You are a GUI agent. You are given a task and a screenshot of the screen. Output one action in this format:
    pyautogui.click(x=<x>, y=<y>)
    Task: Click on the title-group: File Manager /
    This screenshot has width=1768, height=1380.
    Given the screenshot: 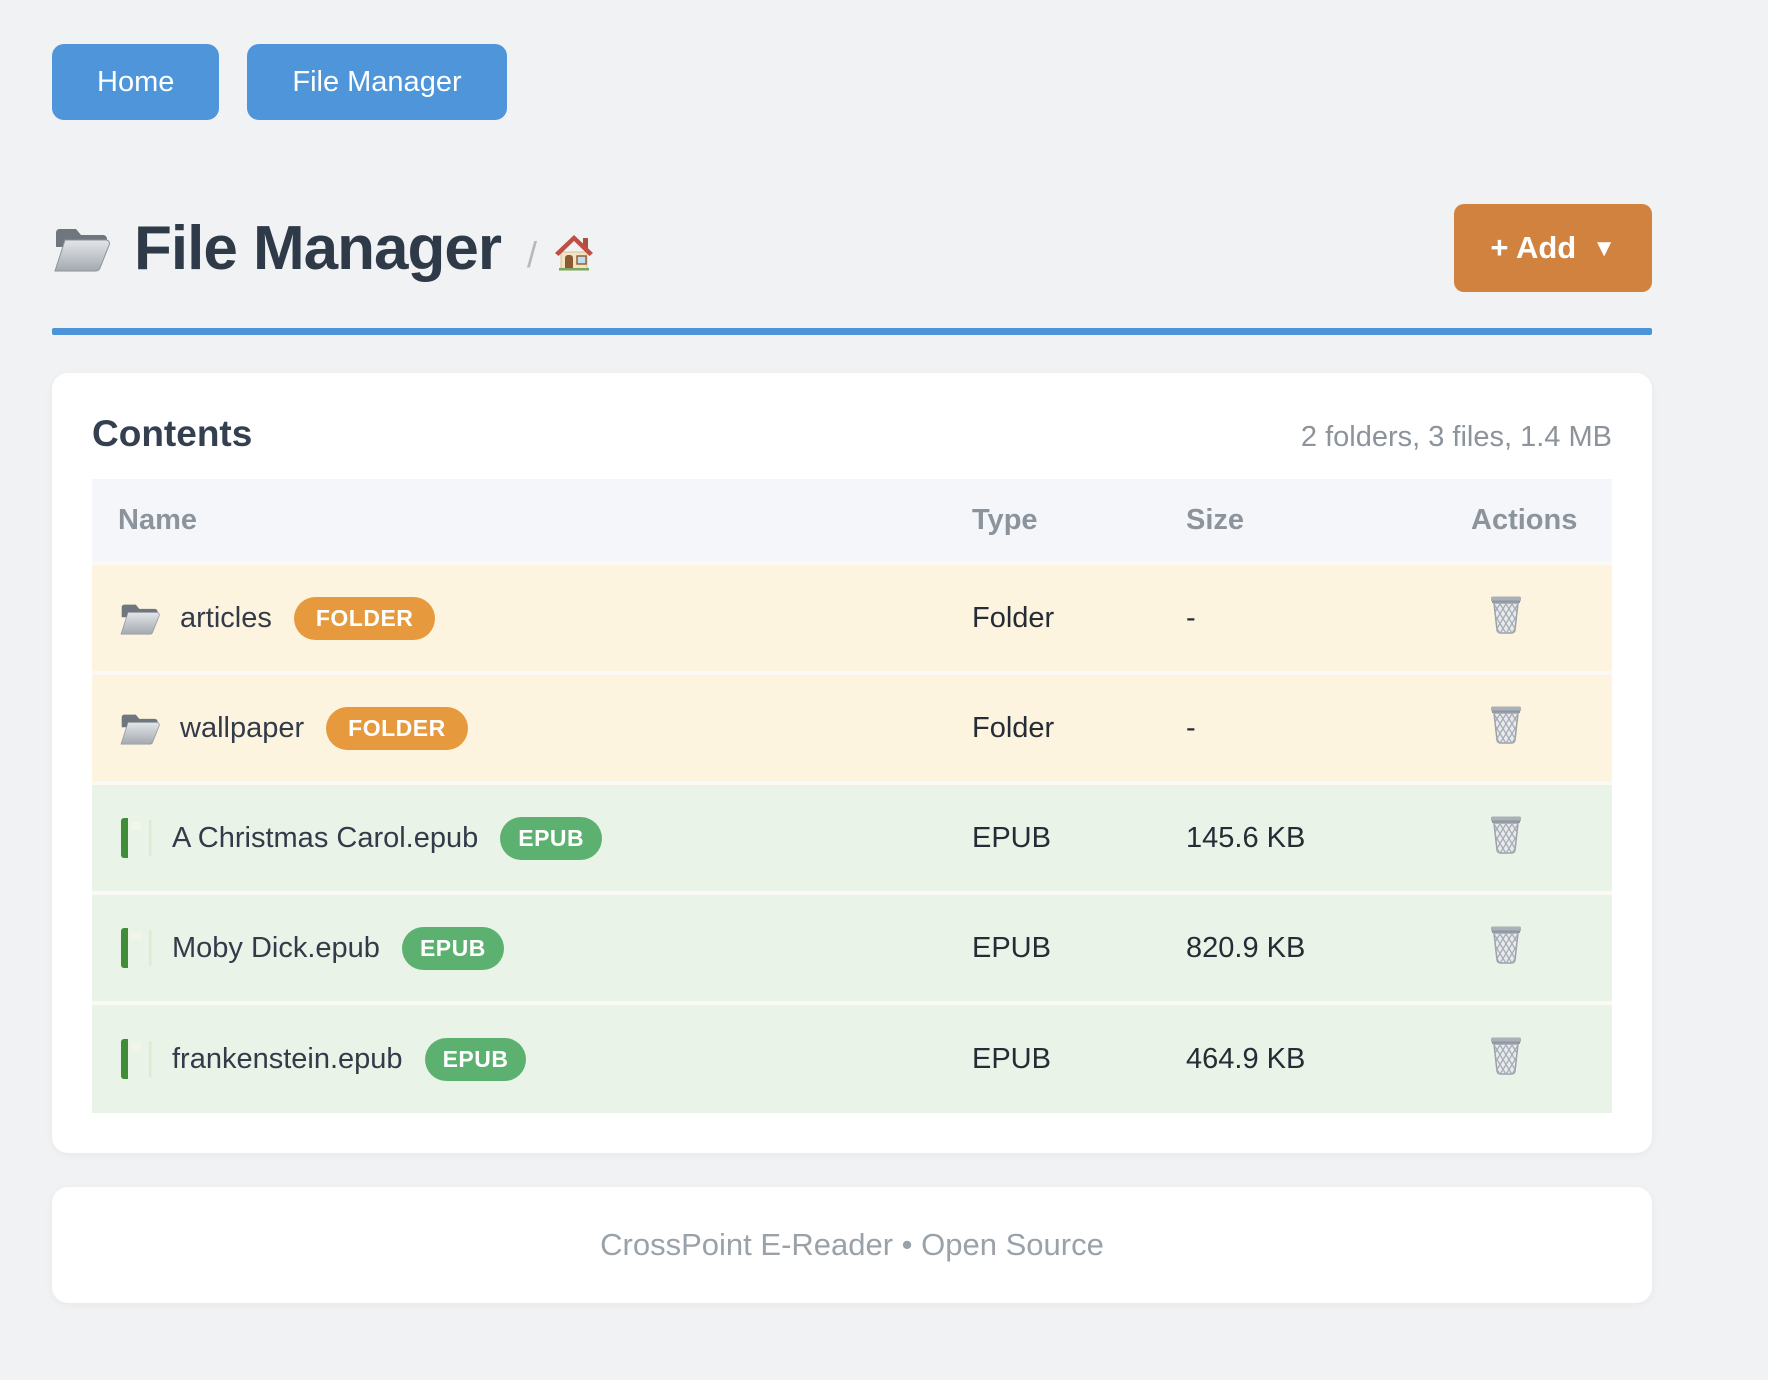 What is the action you would take?
    pyautogui.click(x=753, y=248)
    